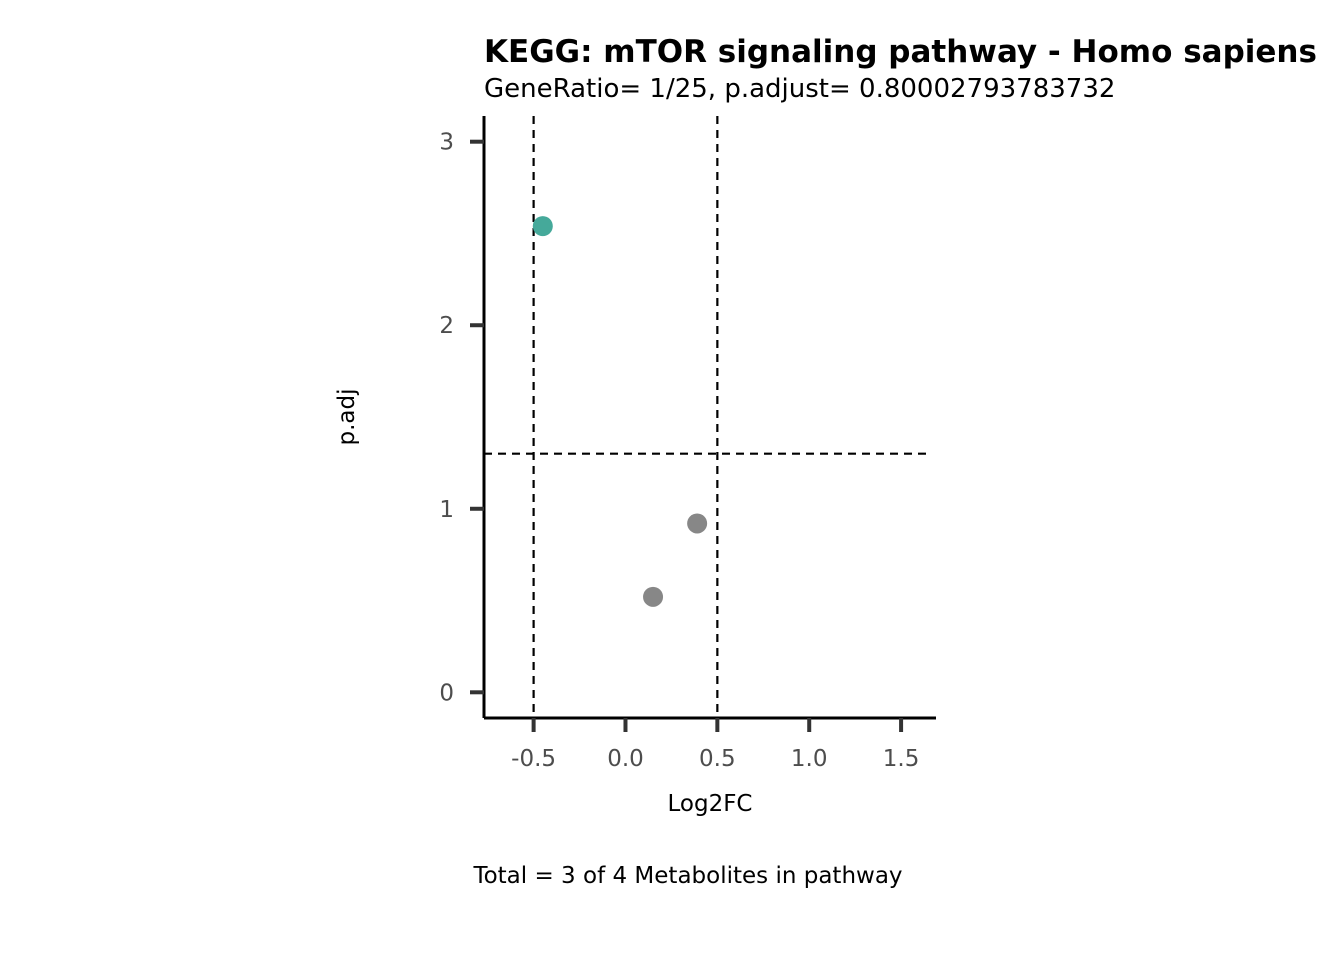  Describe the element at coordinates (347, 417) in the screenshot. I see `y-axis-title: p.adj` at that location.